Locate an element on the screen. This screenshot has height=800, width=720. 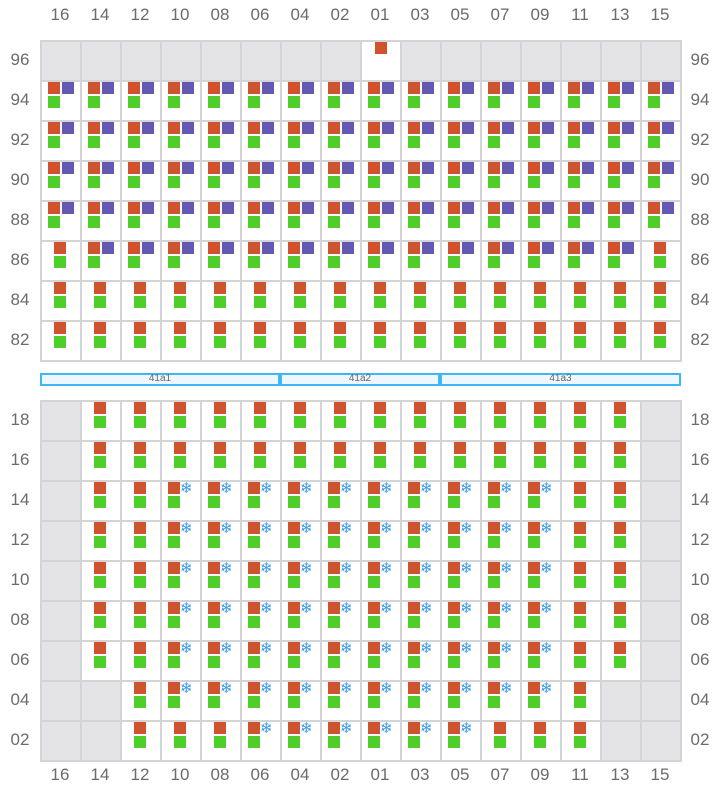
slot-12-09: ❄ is located at coordinates (542, 541).